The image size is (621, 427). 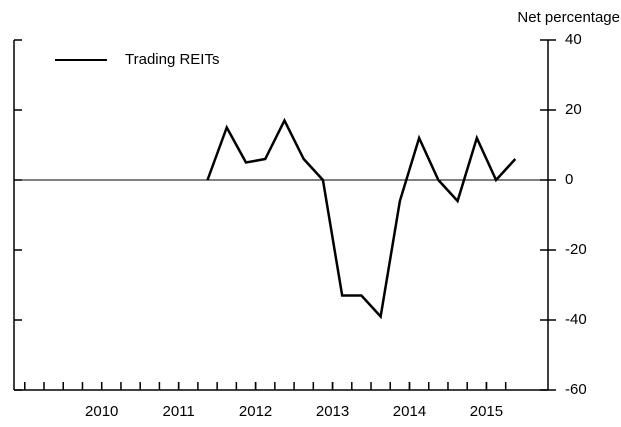 What do you see at coordinates (486, 411) in the screenshot?
I see `x-tick-label: 2015` at bounding box center [486, 411].